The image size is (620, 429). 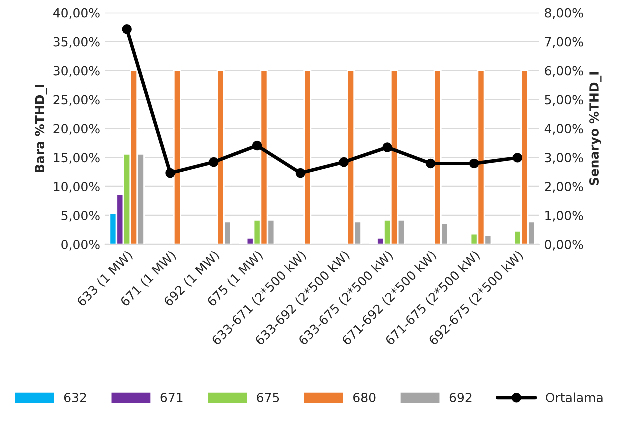 What do you see at coordinates (76, 14) in the screenshot?
I see `y-tick-label: 40,00%` at bounding box center [76, 14].